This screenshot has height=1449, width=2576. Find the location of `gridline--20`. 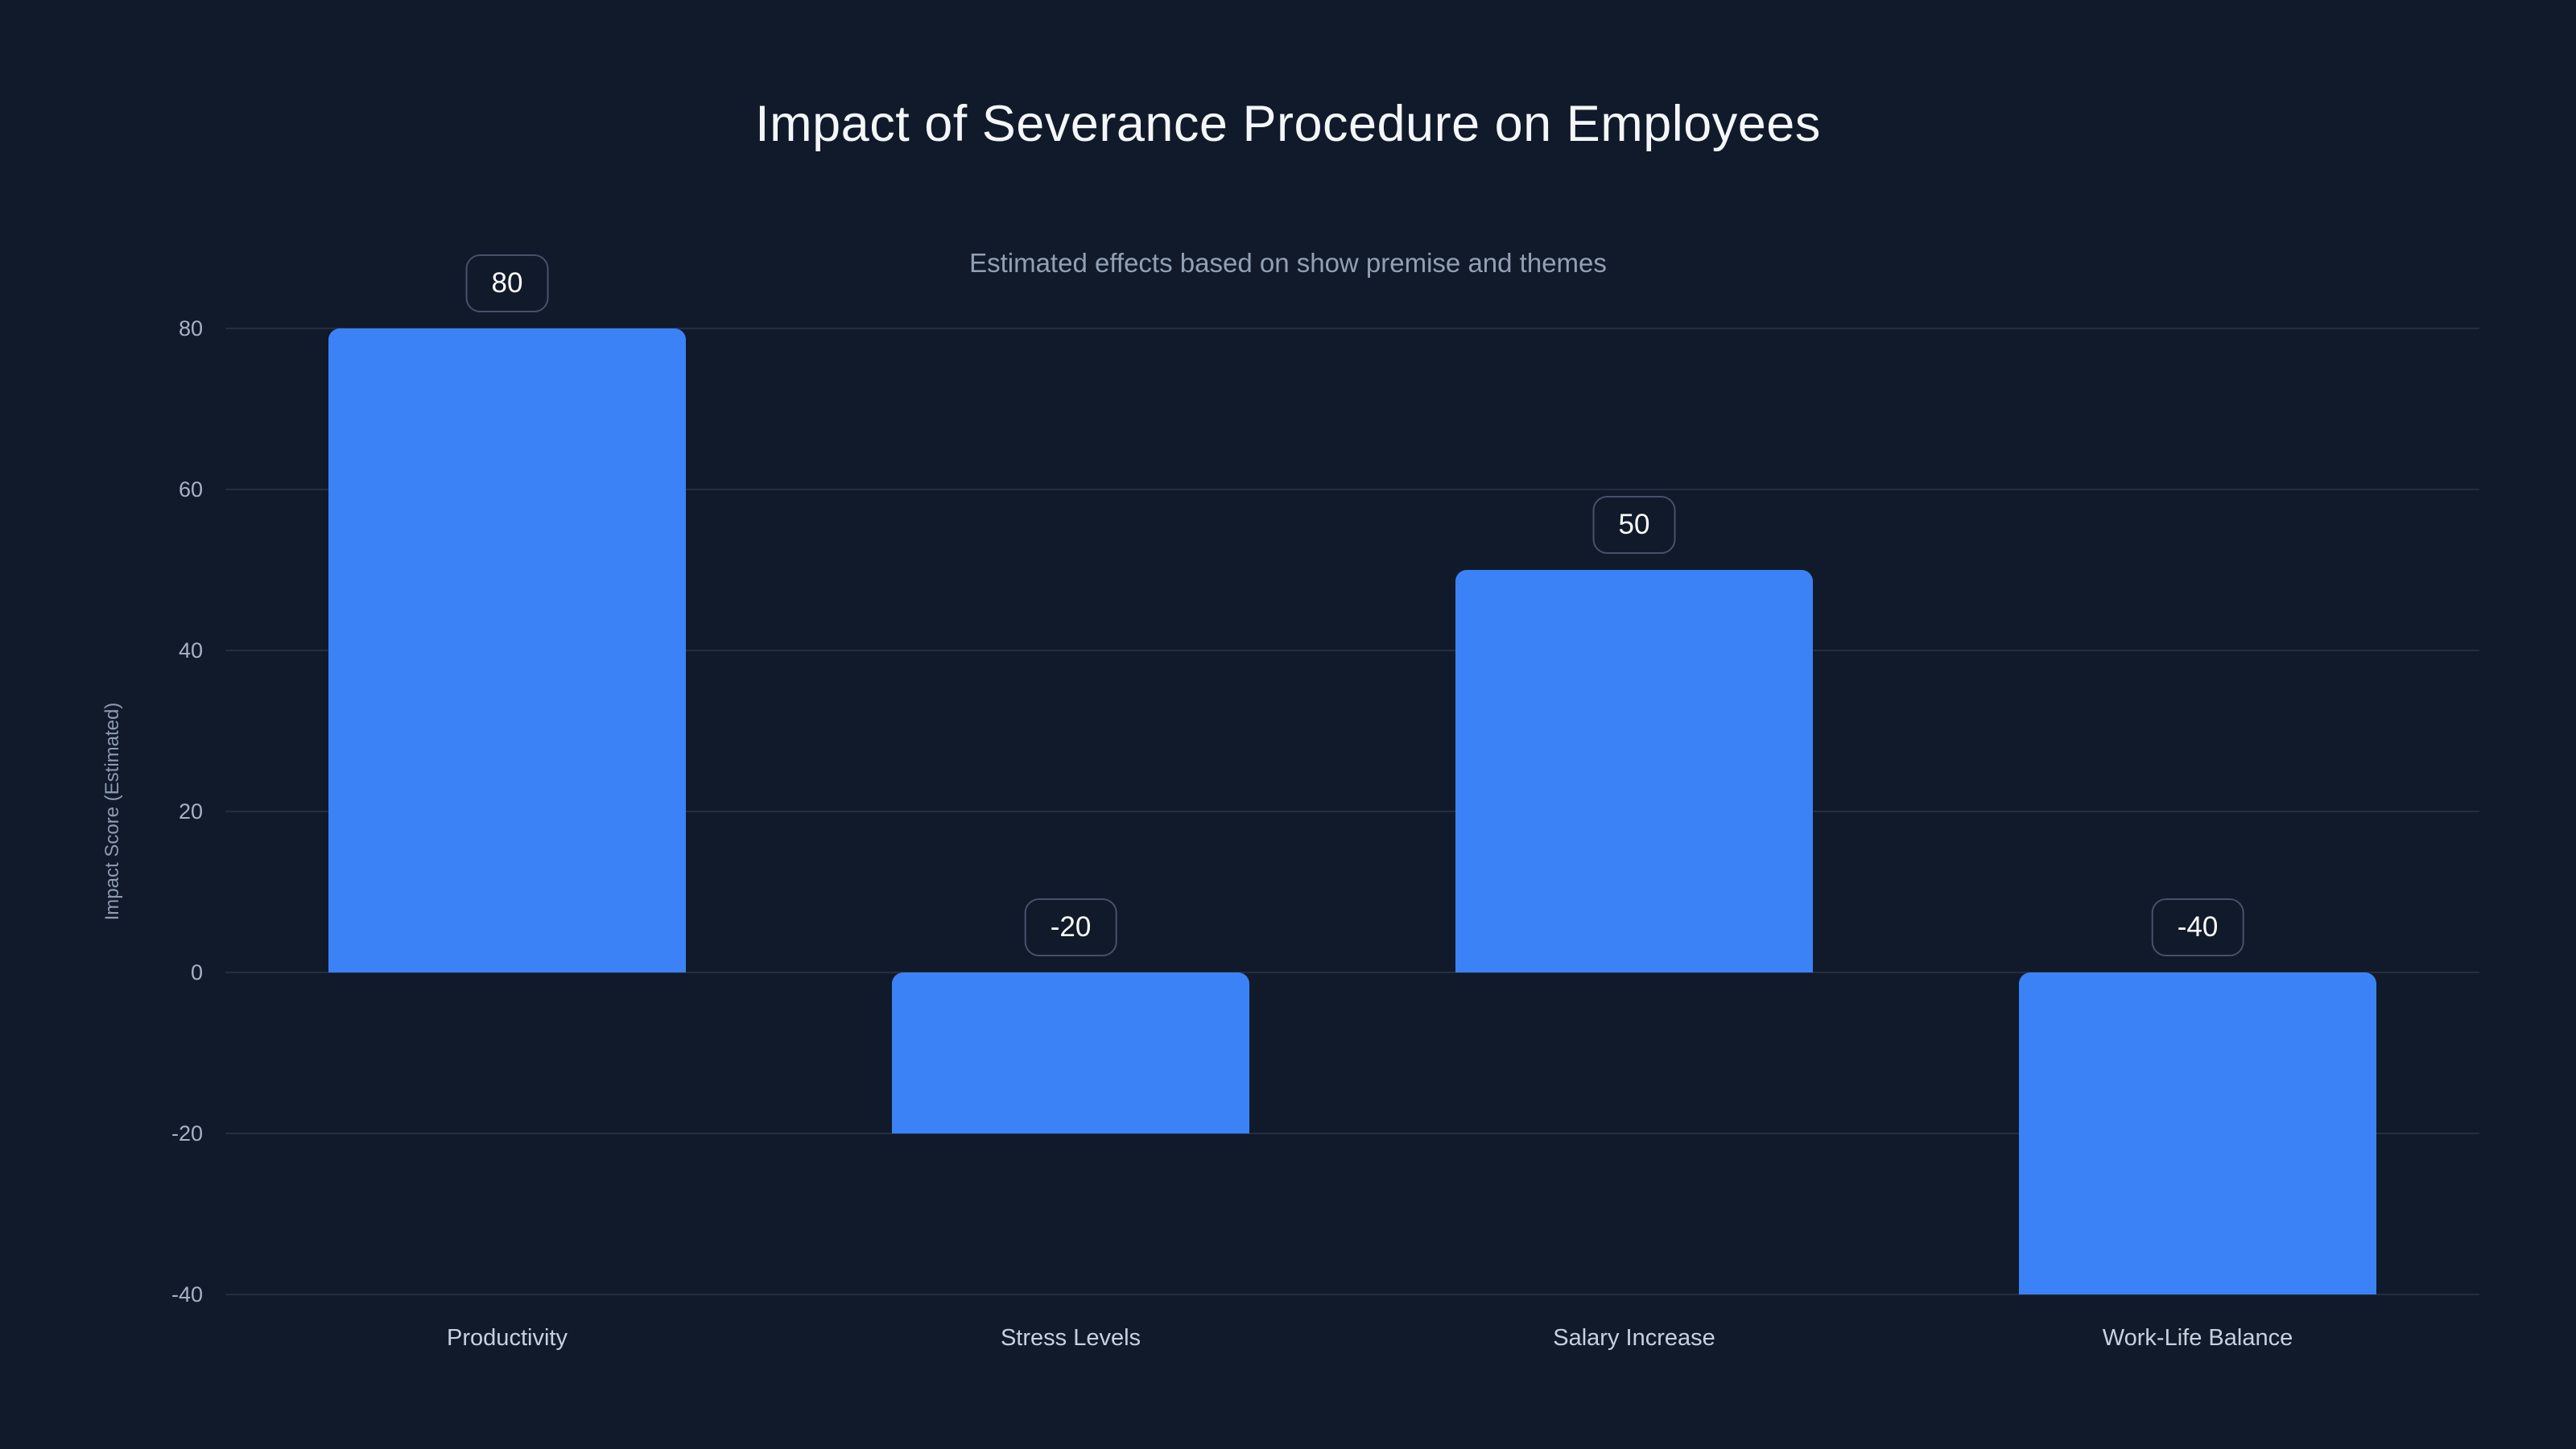

gridline--20 is located at coordinates (1352, 1133).